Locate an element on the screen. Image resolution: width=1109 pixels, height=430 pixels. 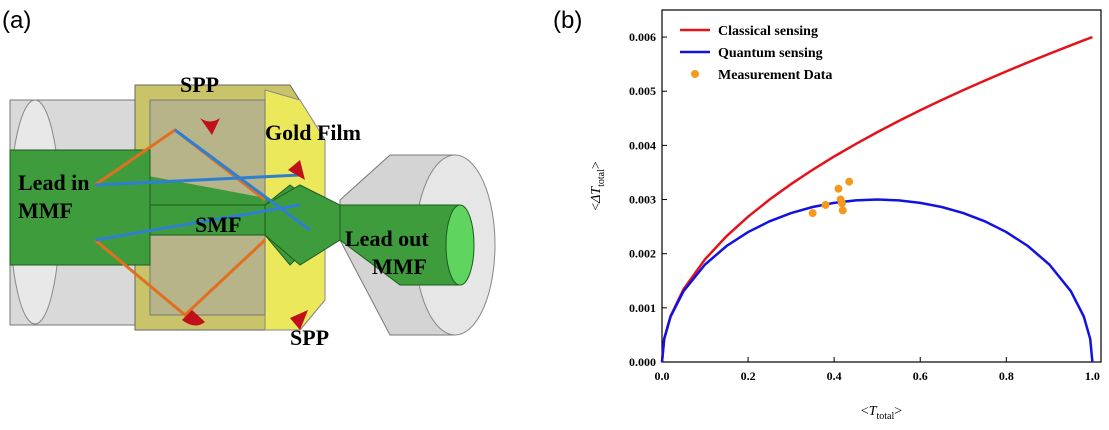
diagram-label: Lead out is located at coordinates (387, 238).